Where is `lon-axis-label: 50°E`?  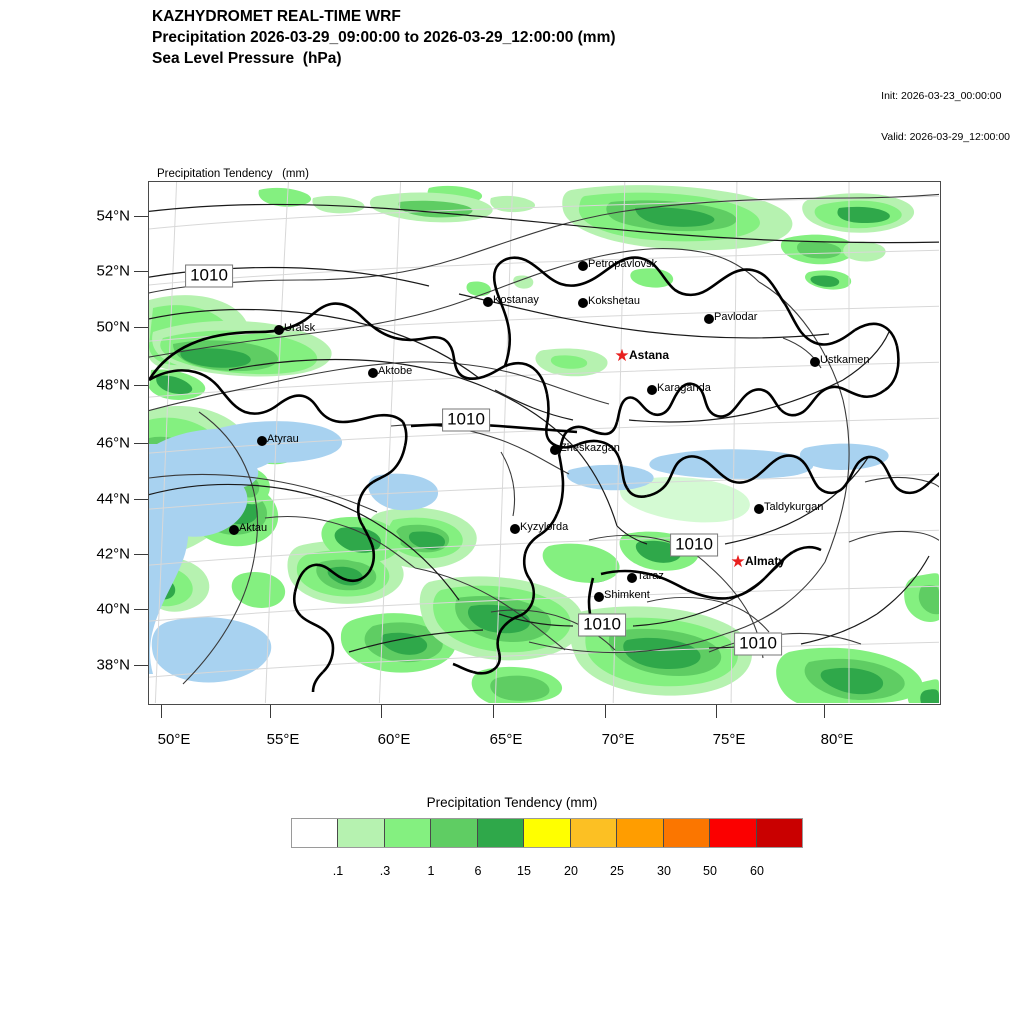 lon-axis-label: 50°E is located at coordinates (174, 739).